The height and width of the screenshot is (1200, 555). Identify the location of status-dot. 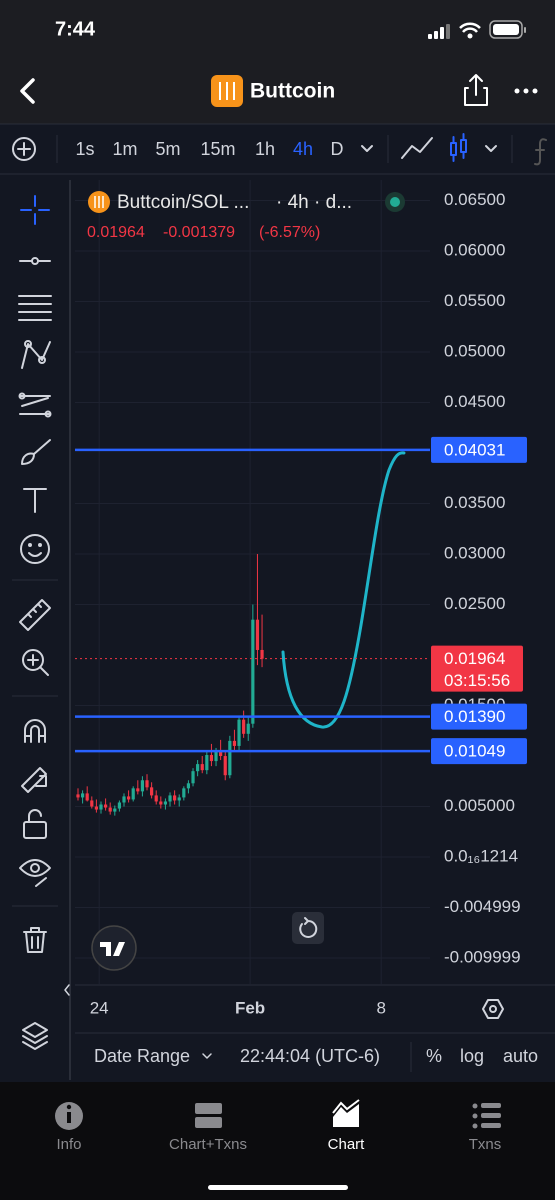
(395, 202).